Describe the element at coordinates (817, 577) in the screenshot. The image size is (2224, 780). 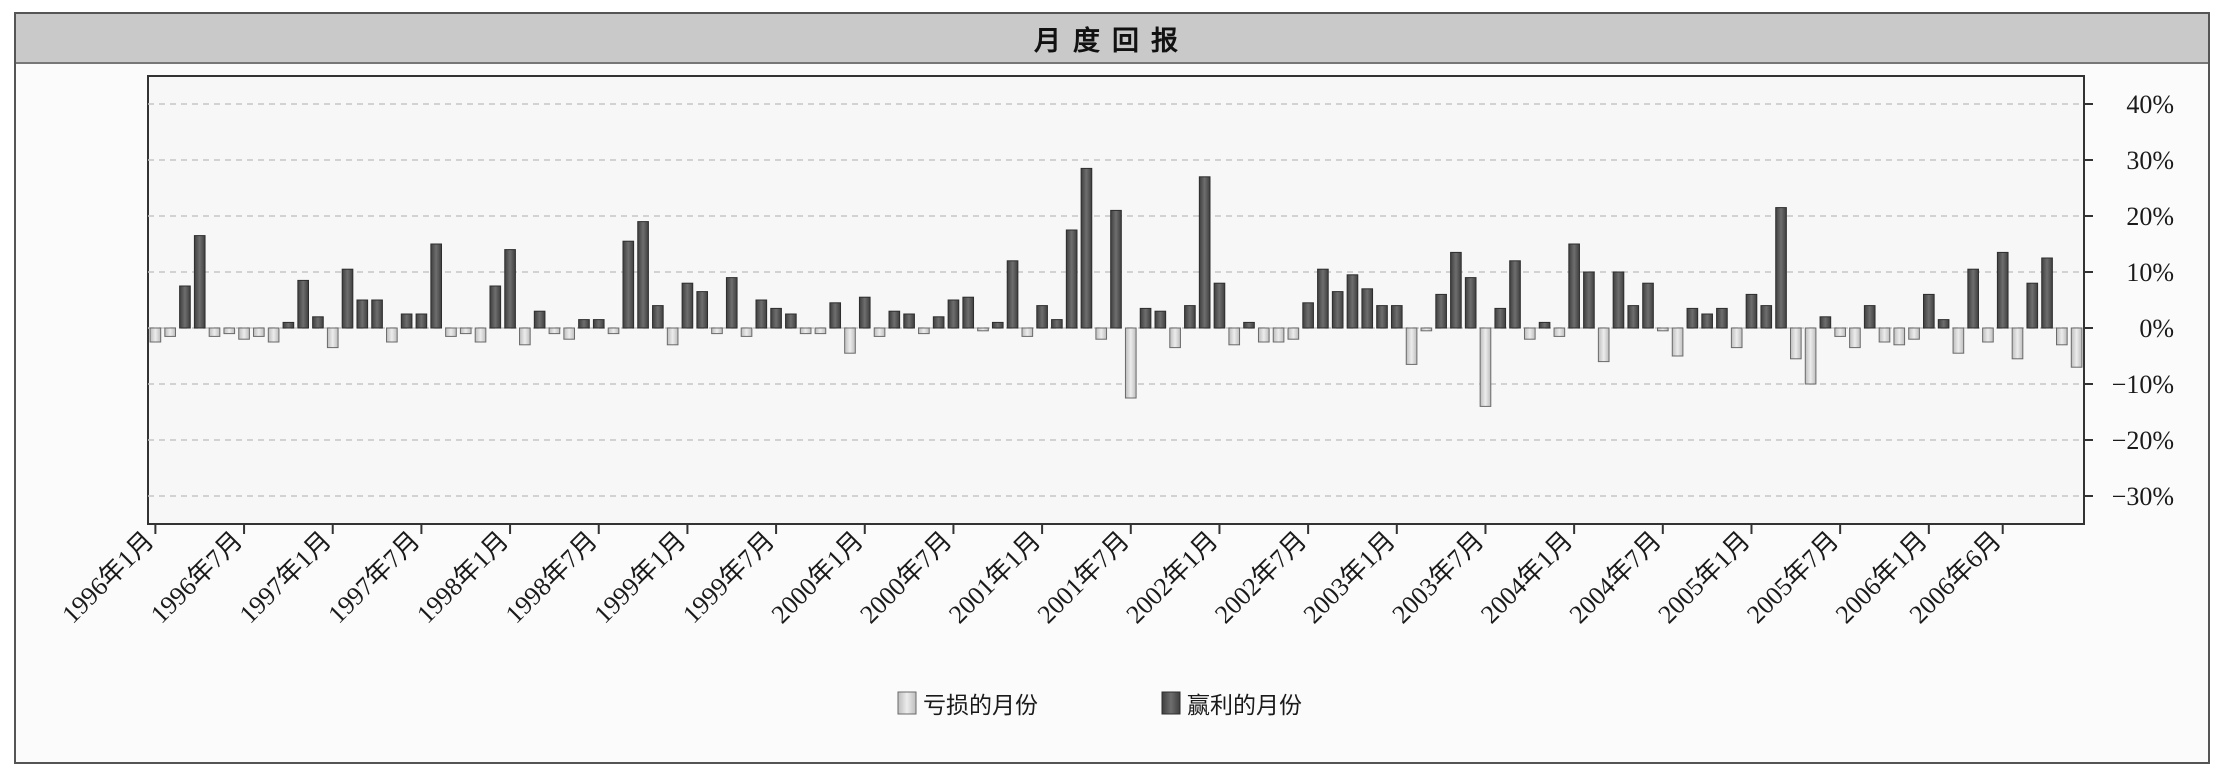
I see `x-tick-label: 2000年1月` at that location.